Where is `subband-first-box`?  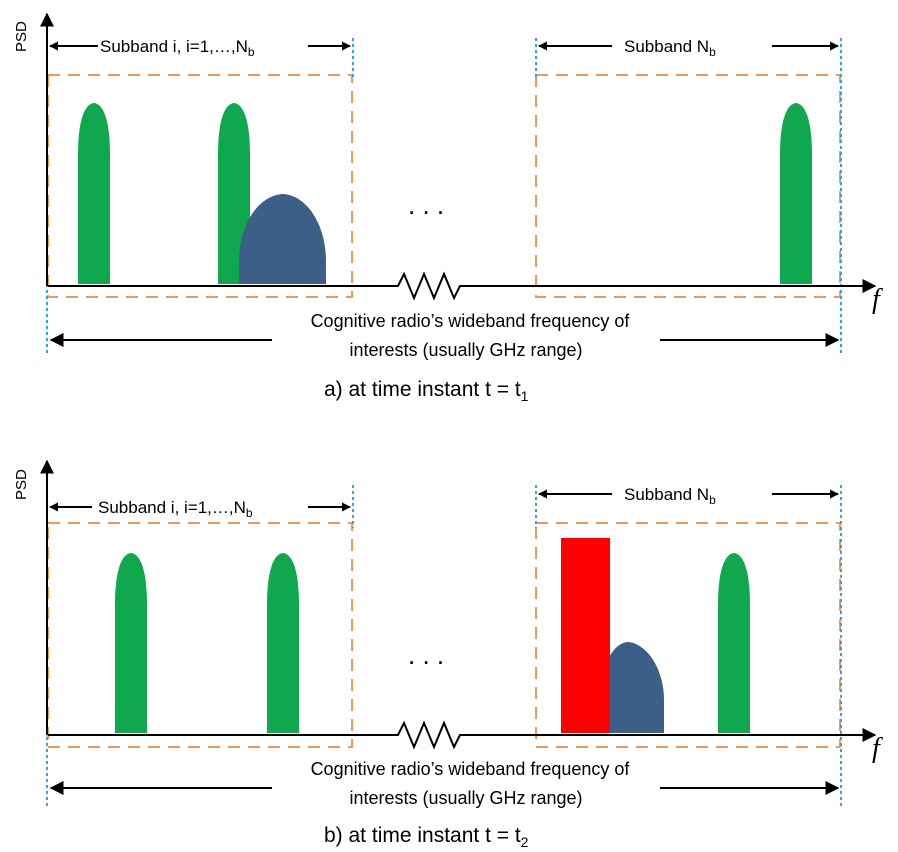 subband-first-box is located at coordinates (200, 635).